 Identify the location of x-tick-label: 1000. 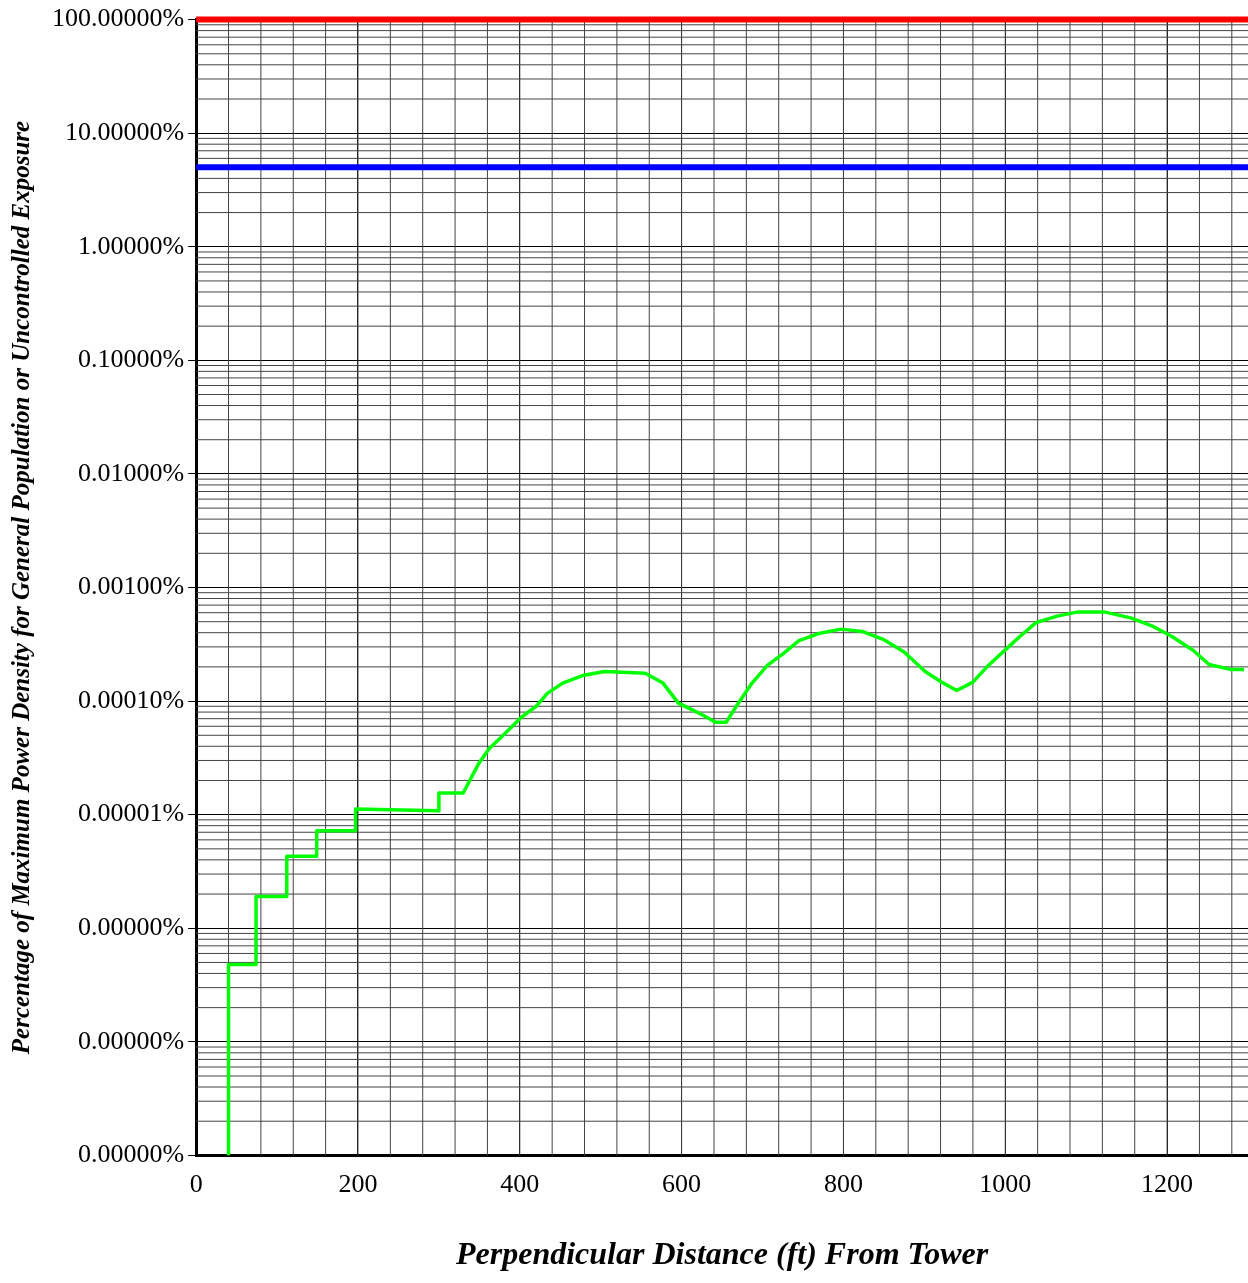
(1005, 1183).